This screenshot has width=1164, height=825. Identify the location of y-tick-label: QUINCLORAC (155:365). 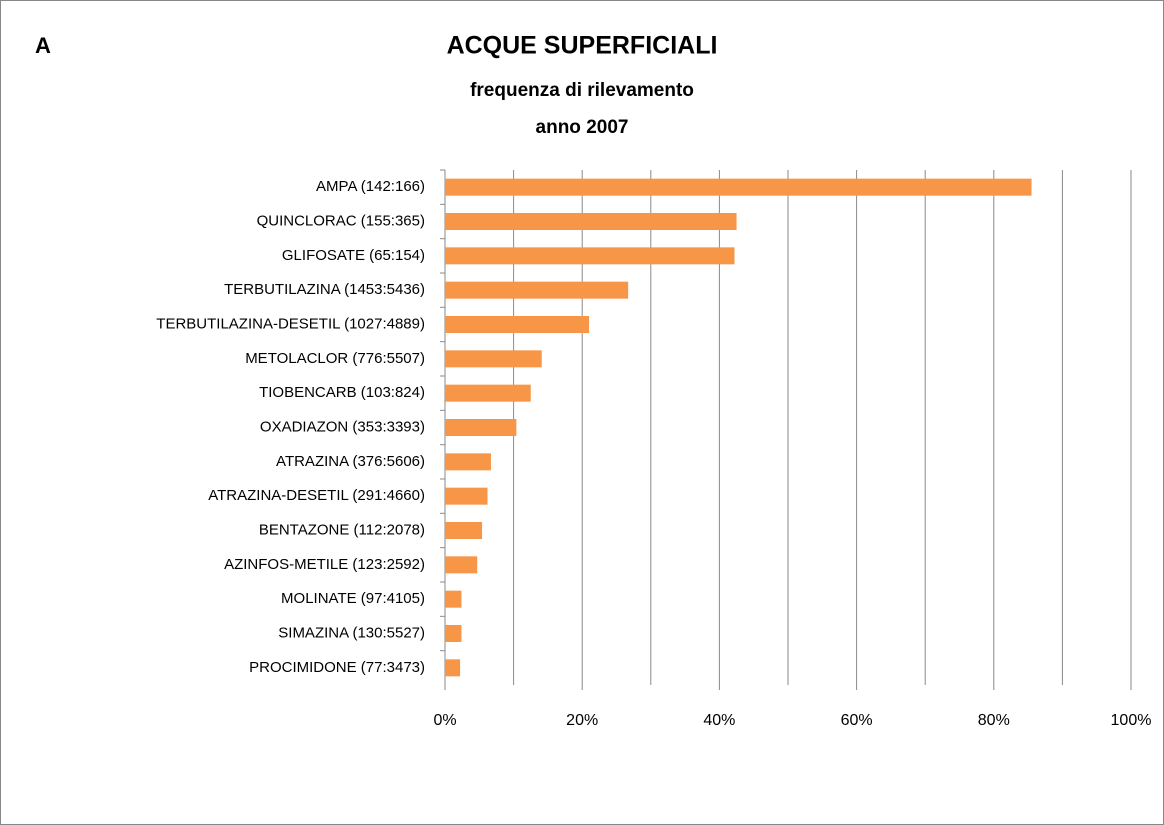
(341, 220).